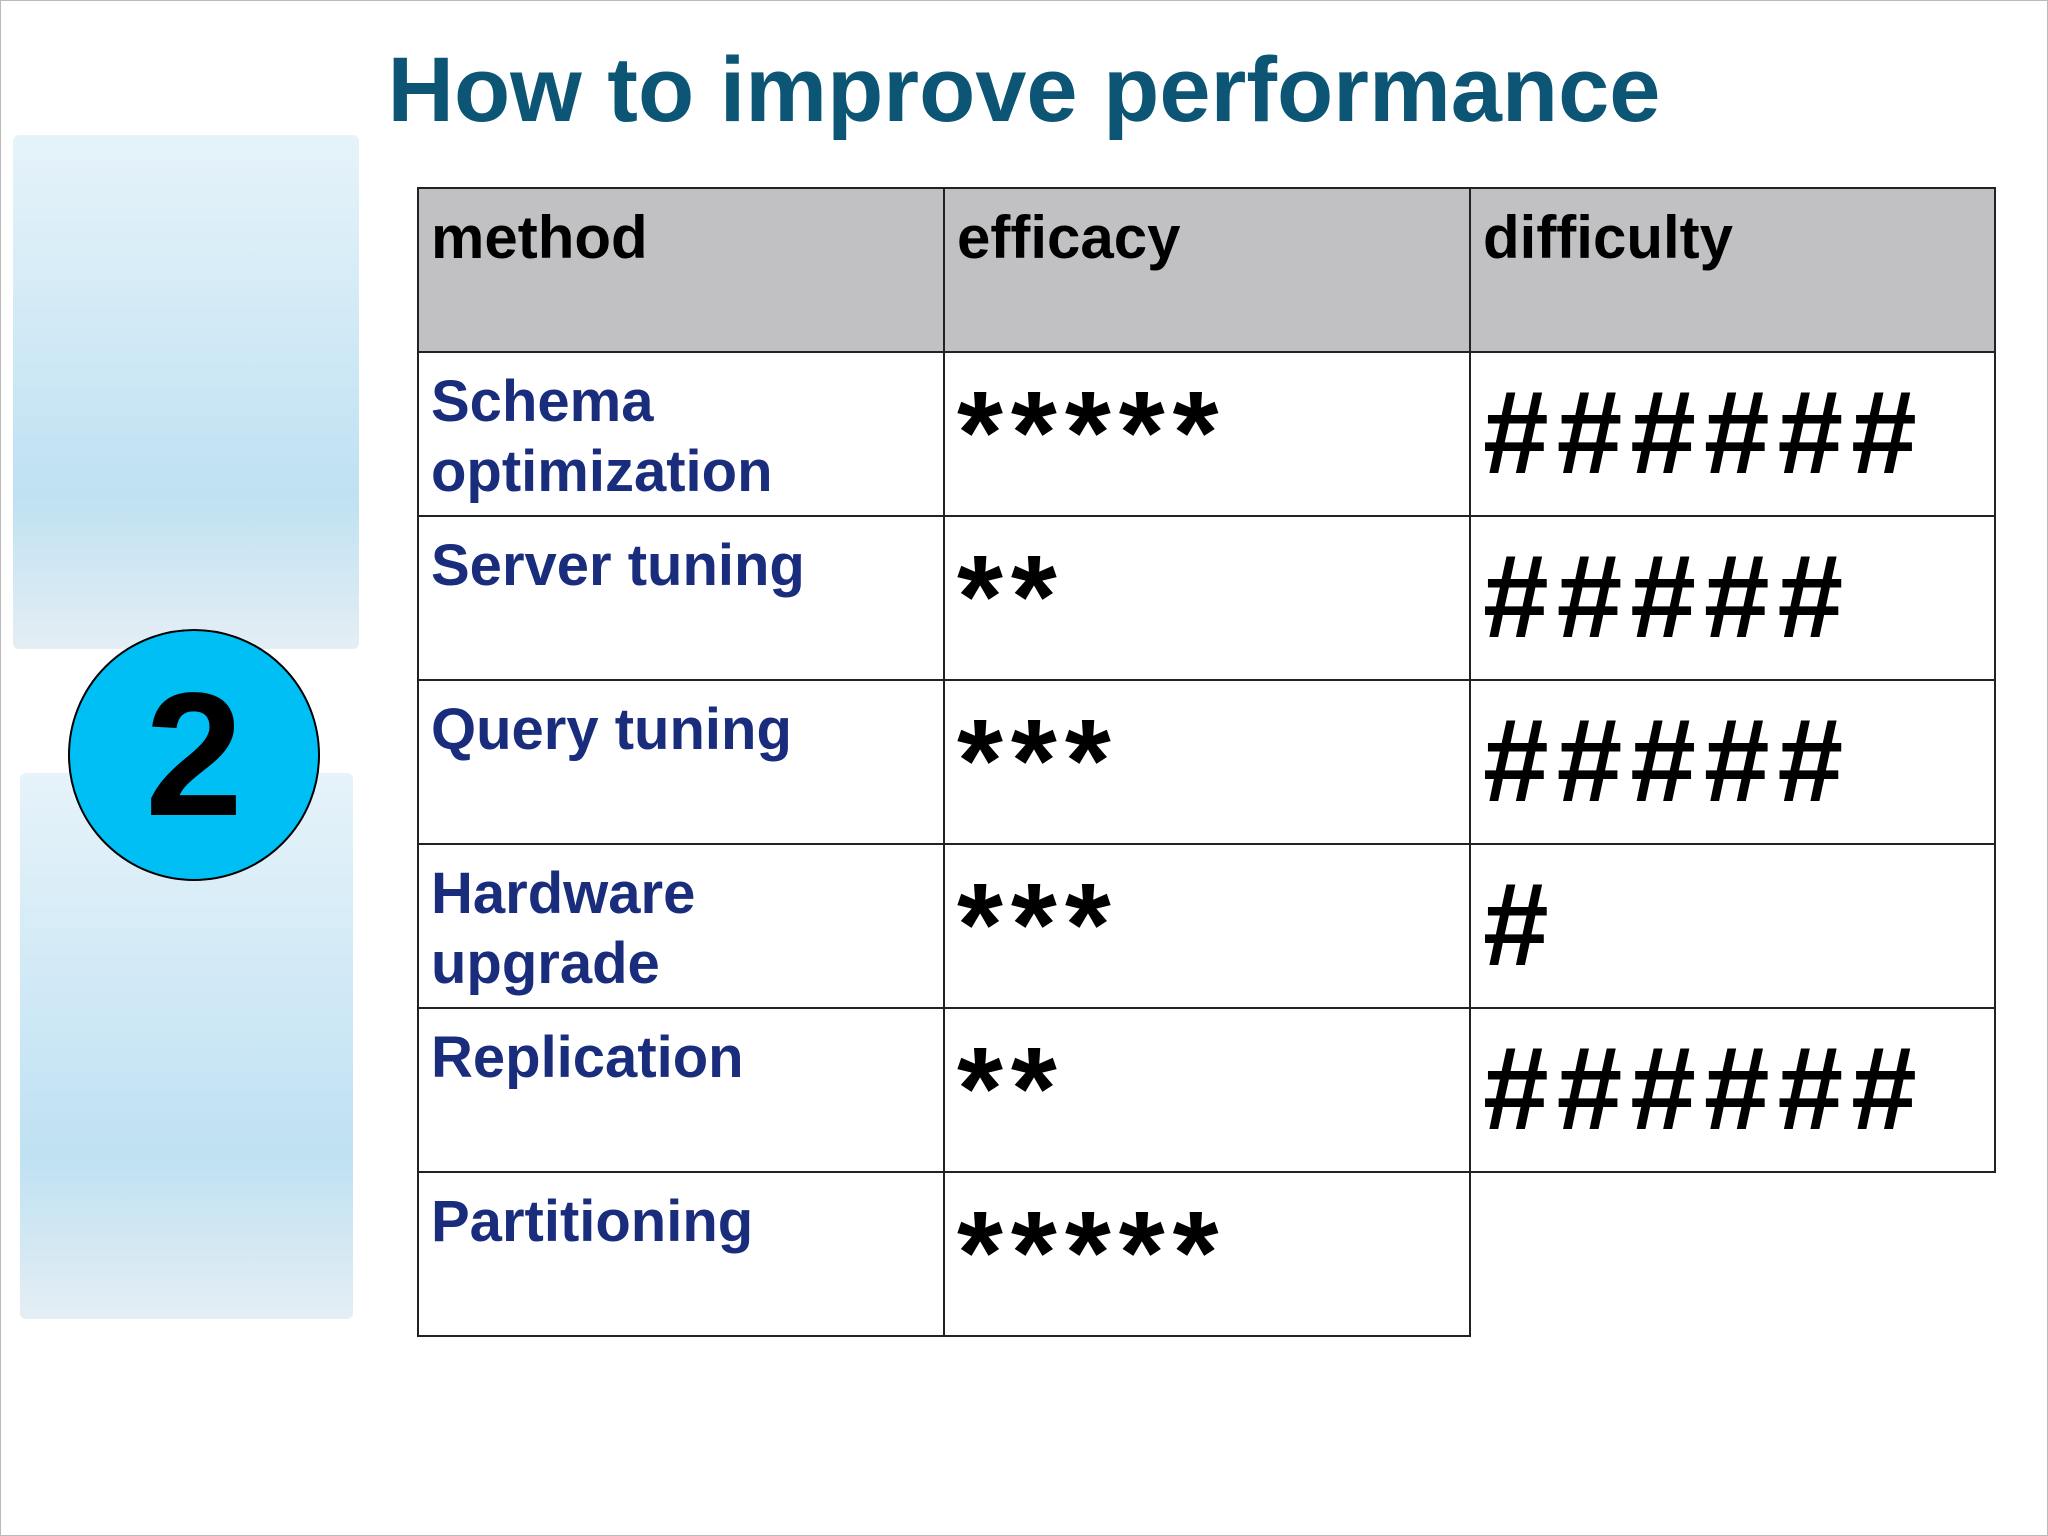 Image resolution: width=2048 pixels, height=1536 pixels. What do you see at coordinates (681, 762) in the screenshot?
I see `method-cell: Query tuning` at bounding box center [681, 762].